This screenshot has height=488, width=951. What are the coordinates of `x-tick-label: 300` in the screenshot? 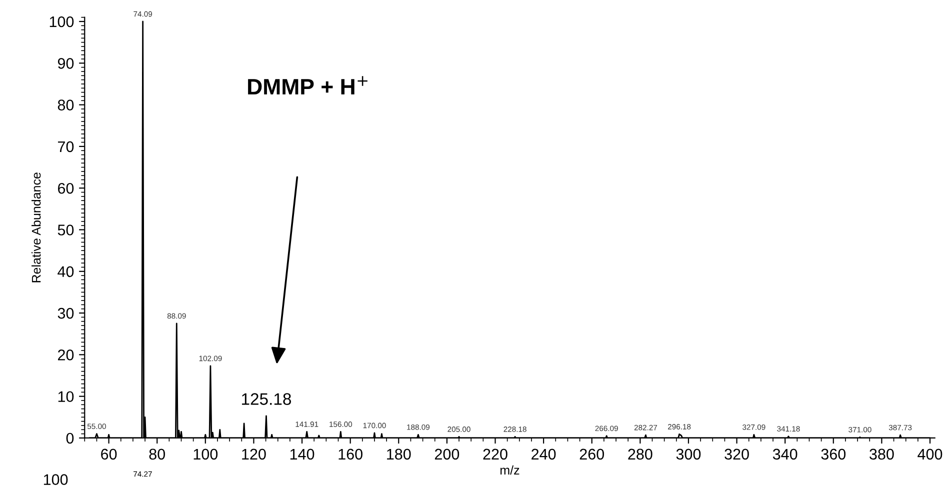 It's located at (688, 454).